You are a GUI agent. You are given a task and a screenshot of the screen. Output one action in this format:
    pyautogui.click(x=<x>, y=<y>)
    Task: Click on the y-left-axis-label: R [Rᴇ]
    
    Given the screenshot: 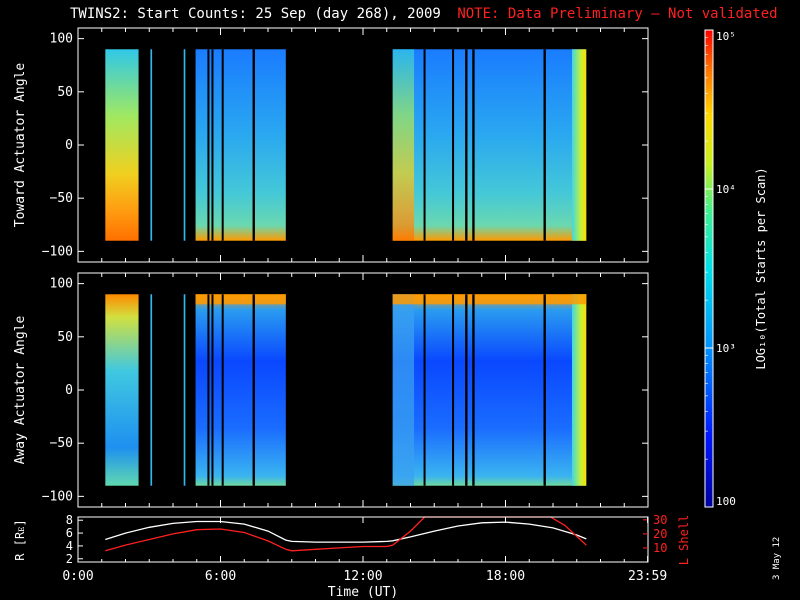 What is the action you would take?
    pyautogui.click(x=20, y=539)
    